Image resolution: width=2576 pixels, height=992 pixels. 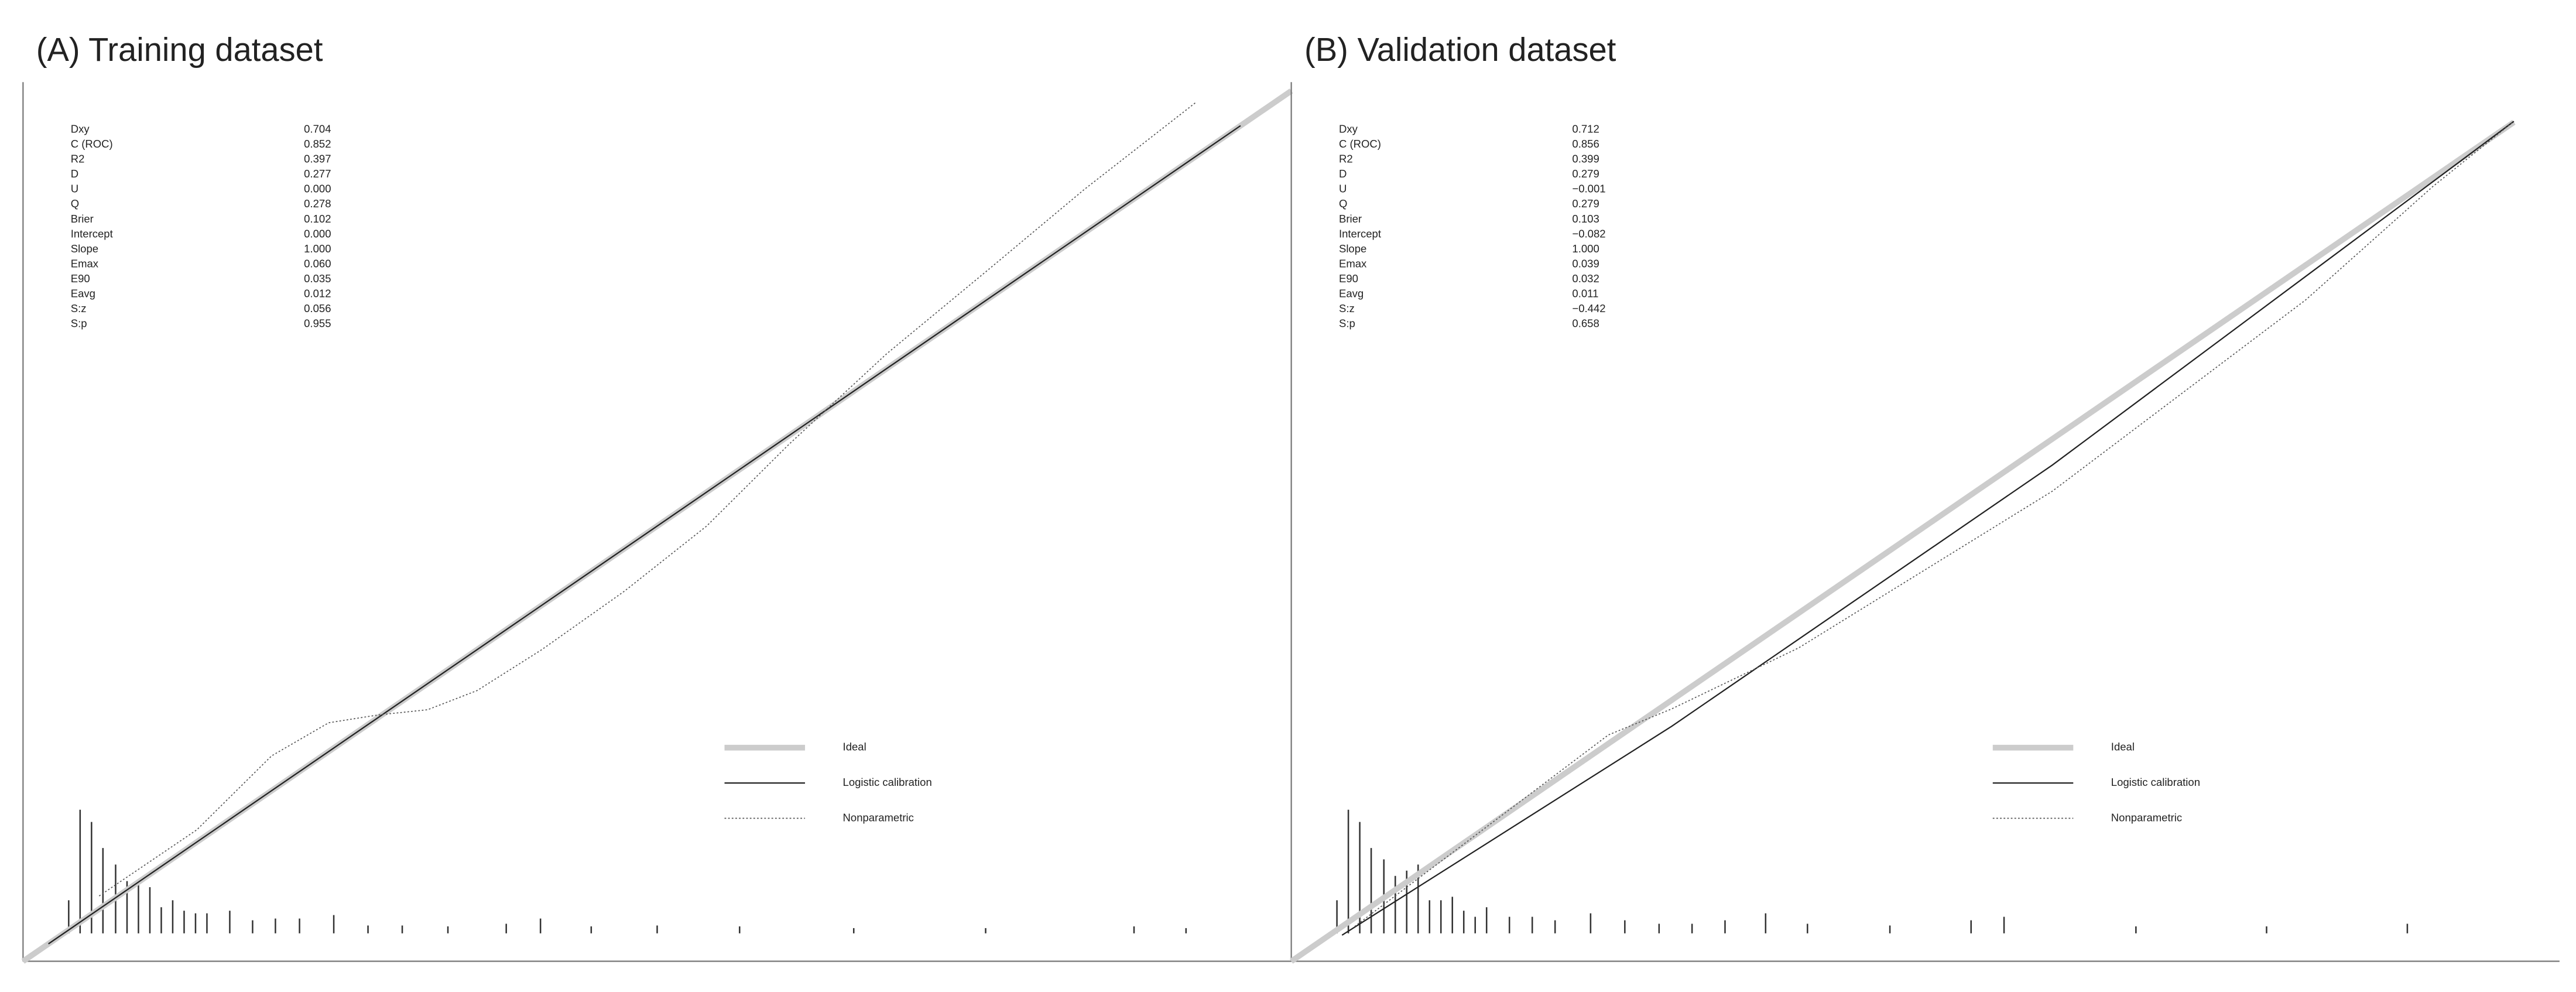 What do you see at coordinates (317, 219) in the screenshot?
I see `stat-value: 0.102` at bounding box center [317, 219].